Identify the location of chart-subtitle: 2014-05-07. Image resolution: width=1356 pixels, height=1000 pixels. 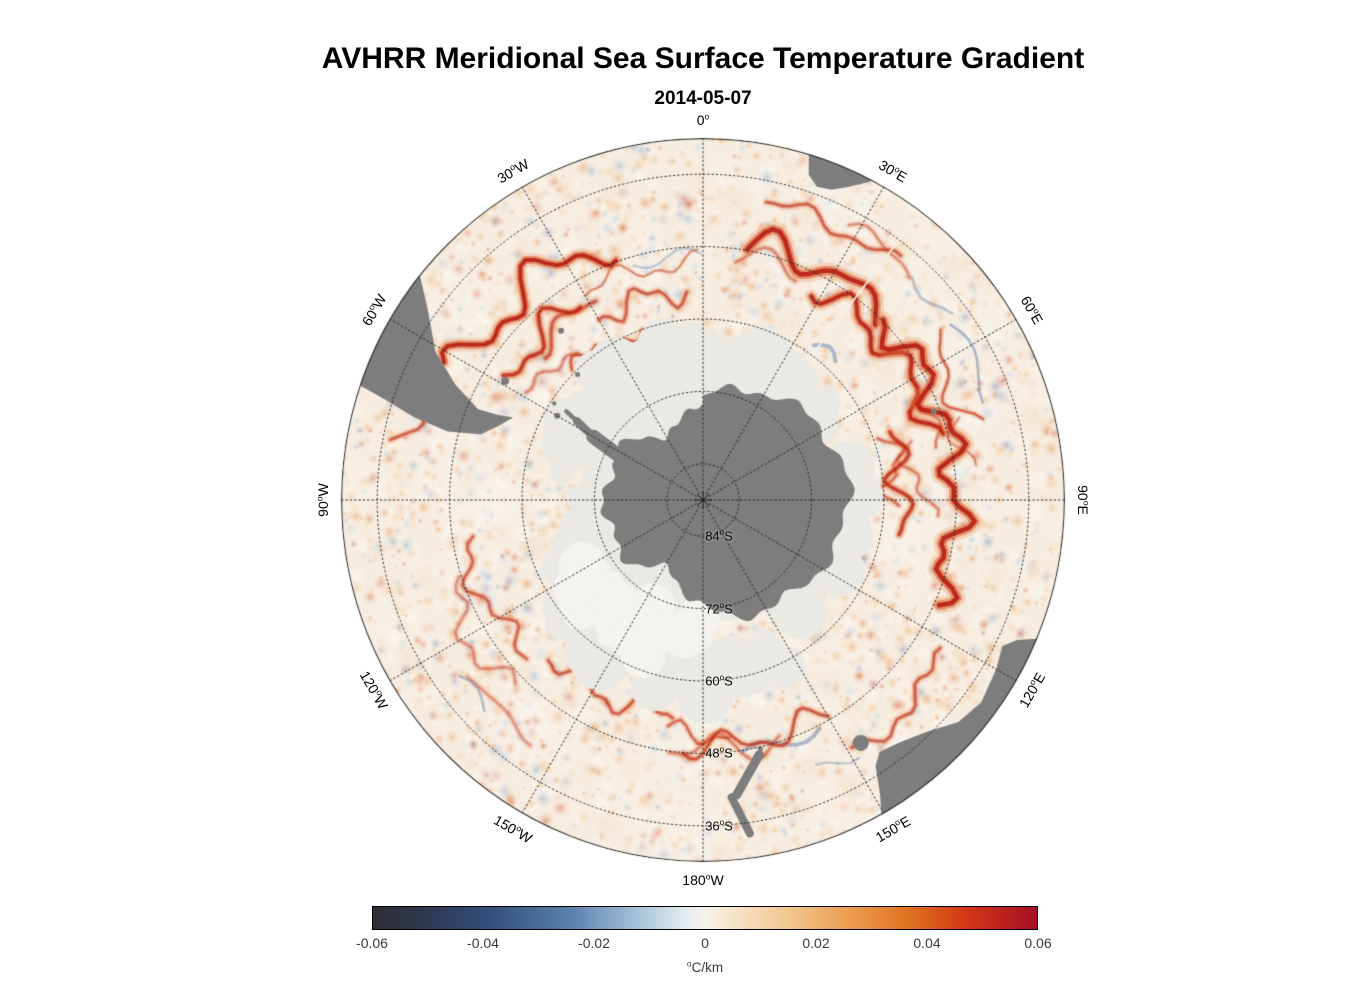
(703, 98).